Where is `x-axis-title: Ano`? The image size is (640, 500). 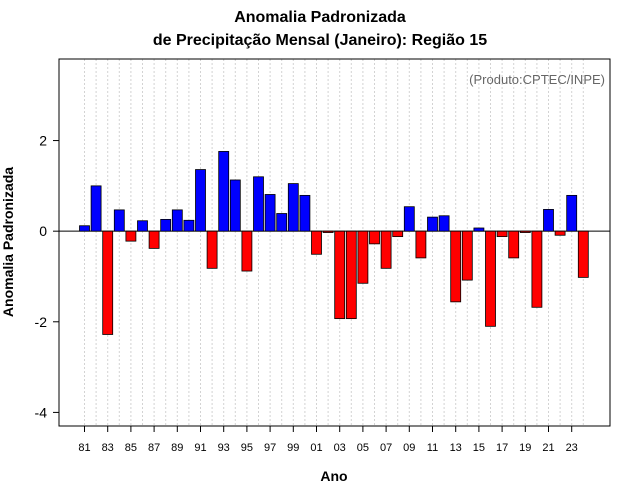 x-axis-title: Ano is located at coordinates (333, 476).